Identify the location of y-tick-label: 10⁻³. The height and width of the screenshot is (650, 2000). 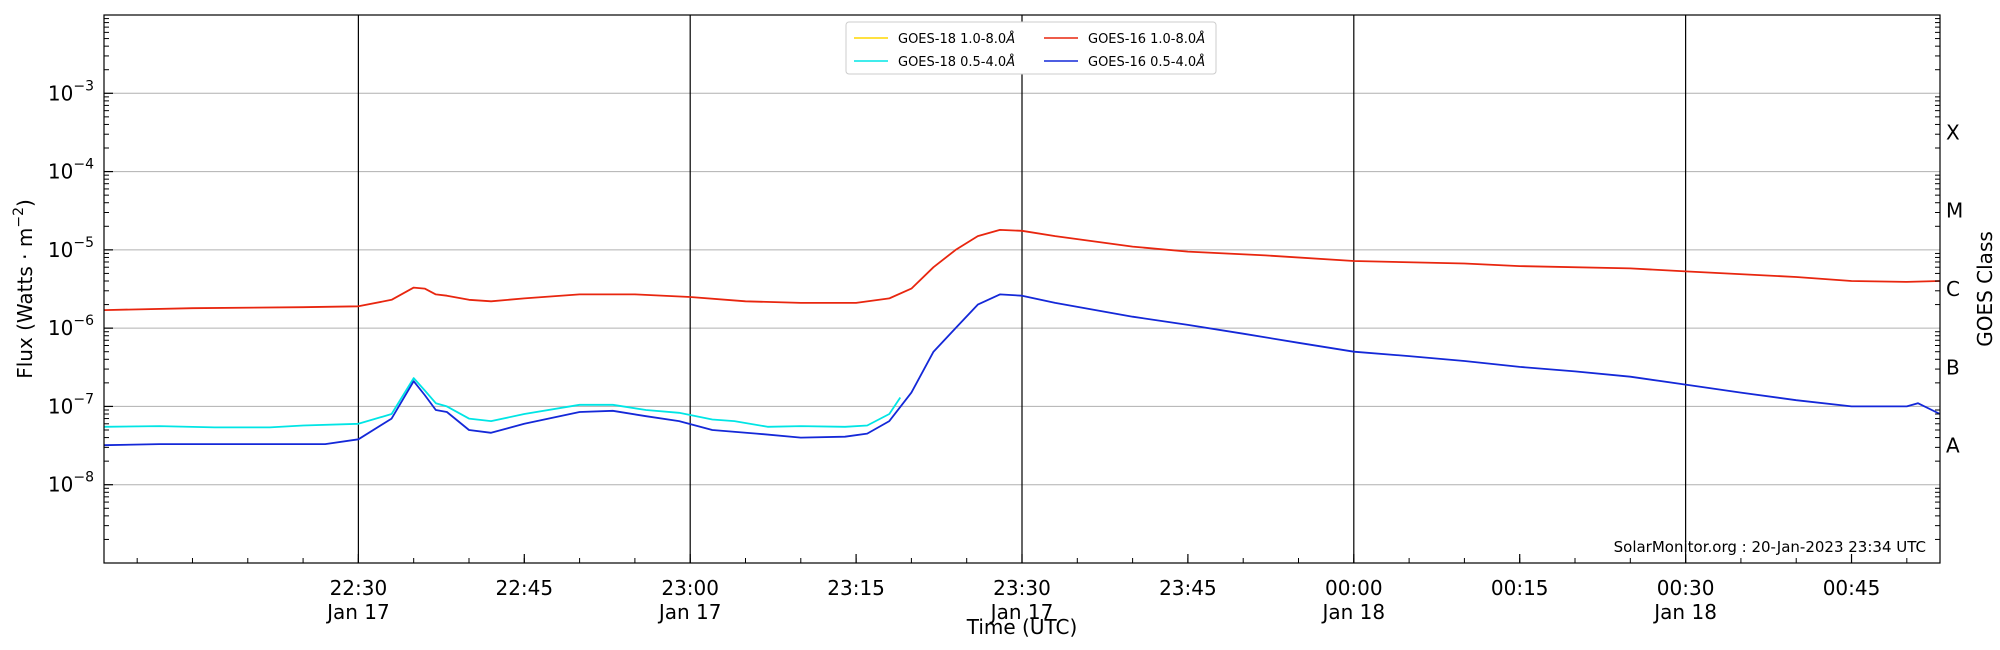
(71, 91).